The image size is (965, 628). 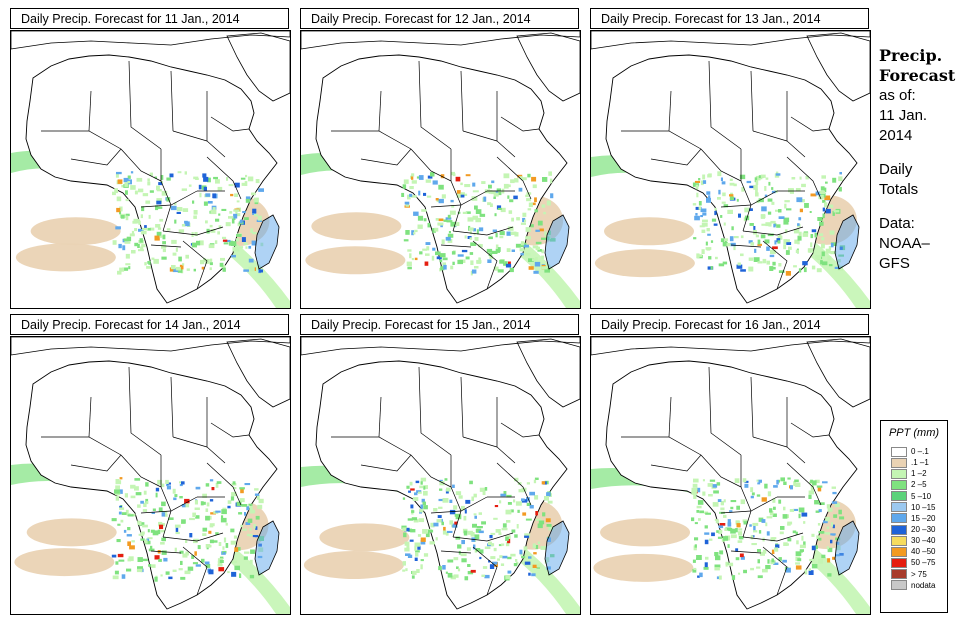 What do you see at coordinates (914, 451) in the screenshot?
I see `legend-item: 0 –.1` at bounding box center [914, 451].